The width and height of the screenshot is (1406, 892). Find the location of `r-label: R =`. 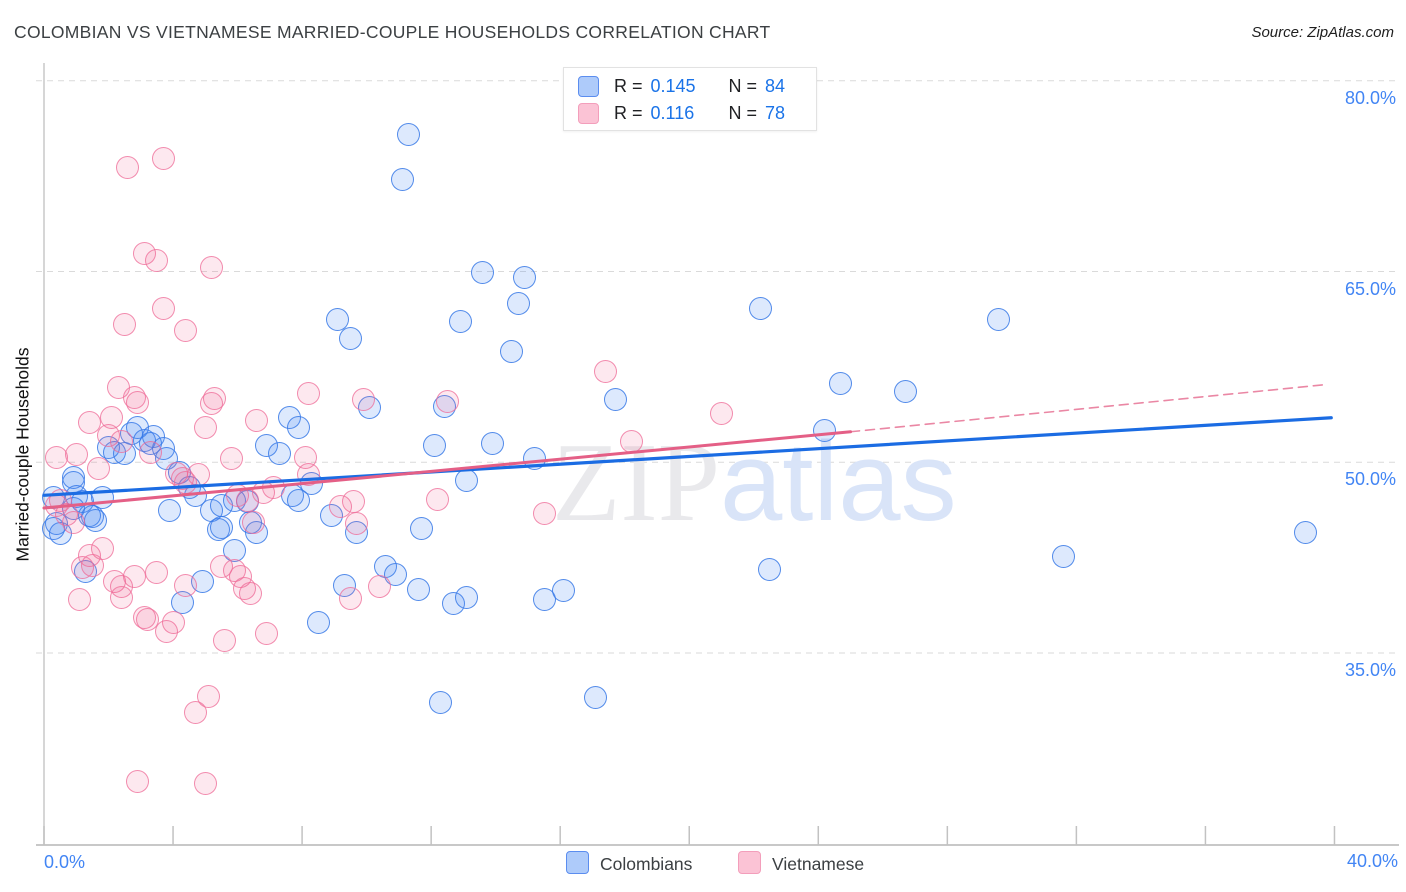

r-label: R = is located at coordinates (628, 112).